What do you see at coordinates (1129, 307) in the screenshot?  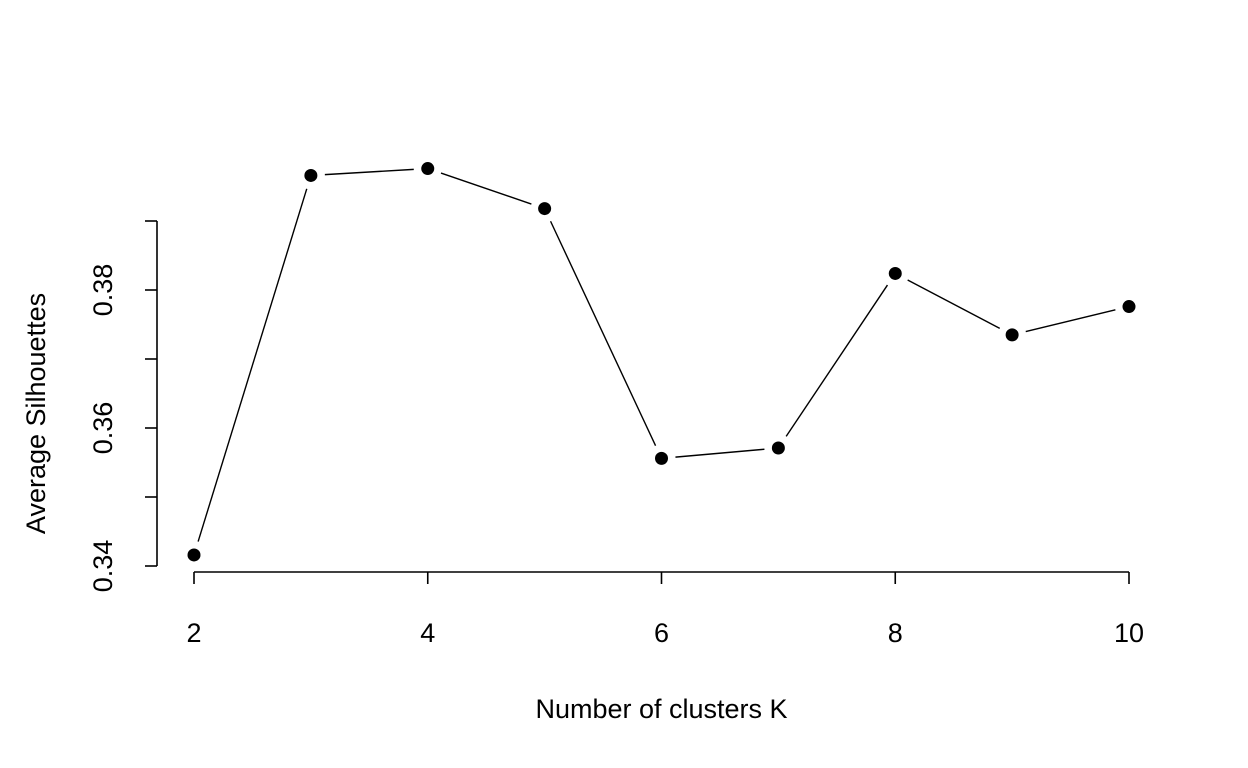 I see `data-point-k10` at bounding box center [1129, 307].